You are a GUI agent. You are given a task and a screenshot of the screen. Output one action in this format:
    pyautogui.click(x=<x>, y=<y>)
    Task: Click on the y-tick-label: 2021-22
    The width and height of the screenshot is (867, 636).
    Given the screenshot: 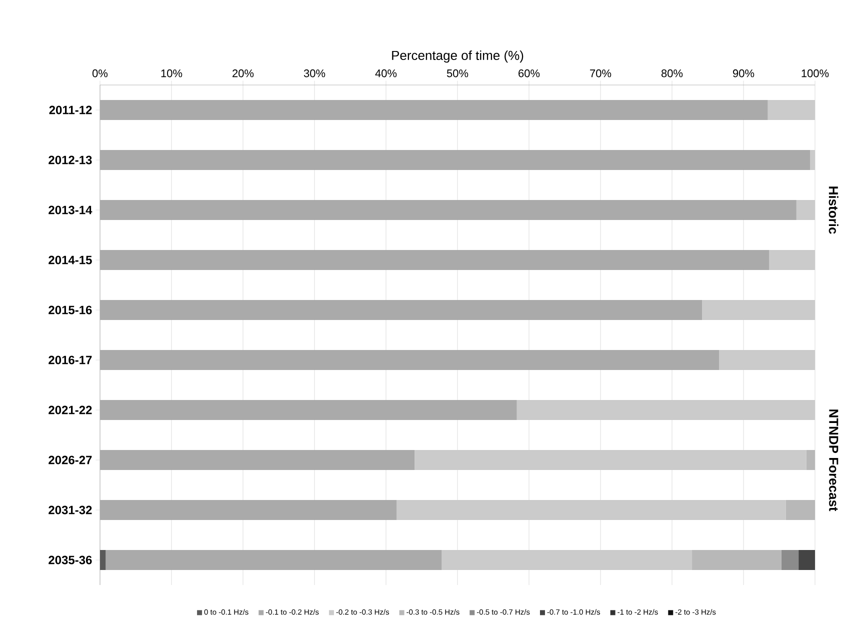 What is the action you would take?
    pyautogui.click(x=70, y=410)
    